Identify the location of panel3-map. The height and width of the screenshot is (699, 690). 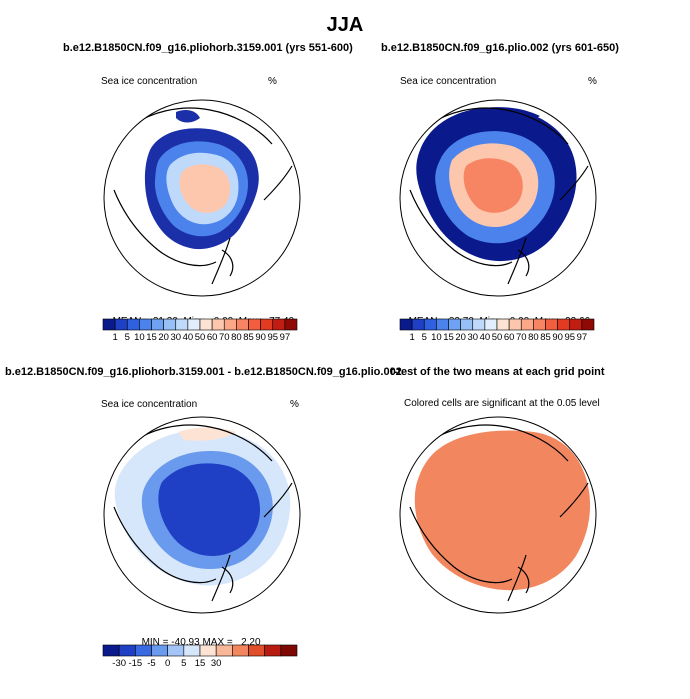
(203, 513).